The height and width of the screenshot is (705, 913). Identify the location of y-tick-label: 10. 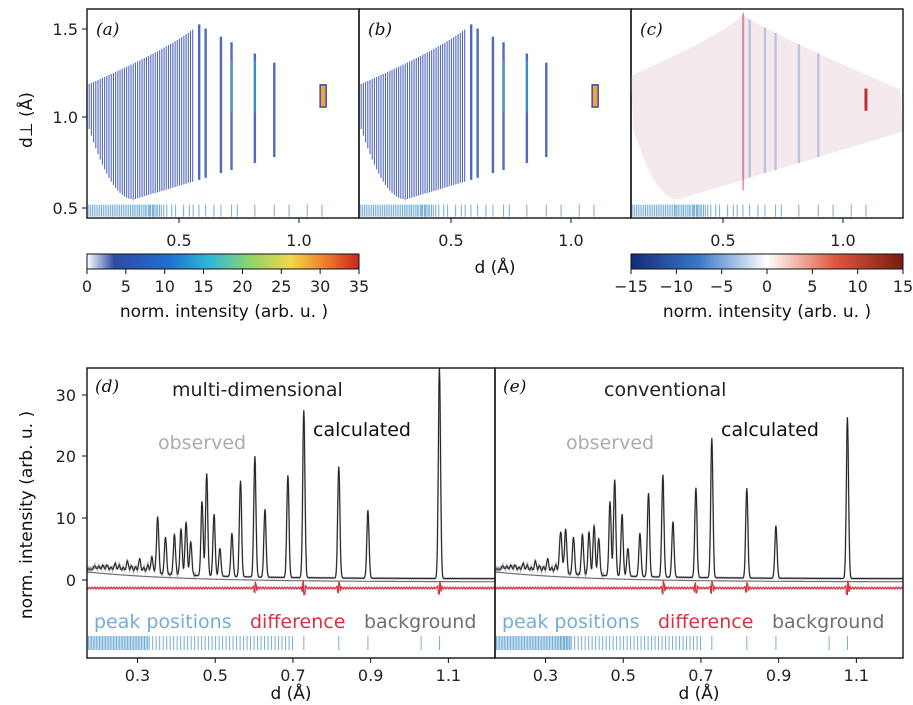
(66, 518).